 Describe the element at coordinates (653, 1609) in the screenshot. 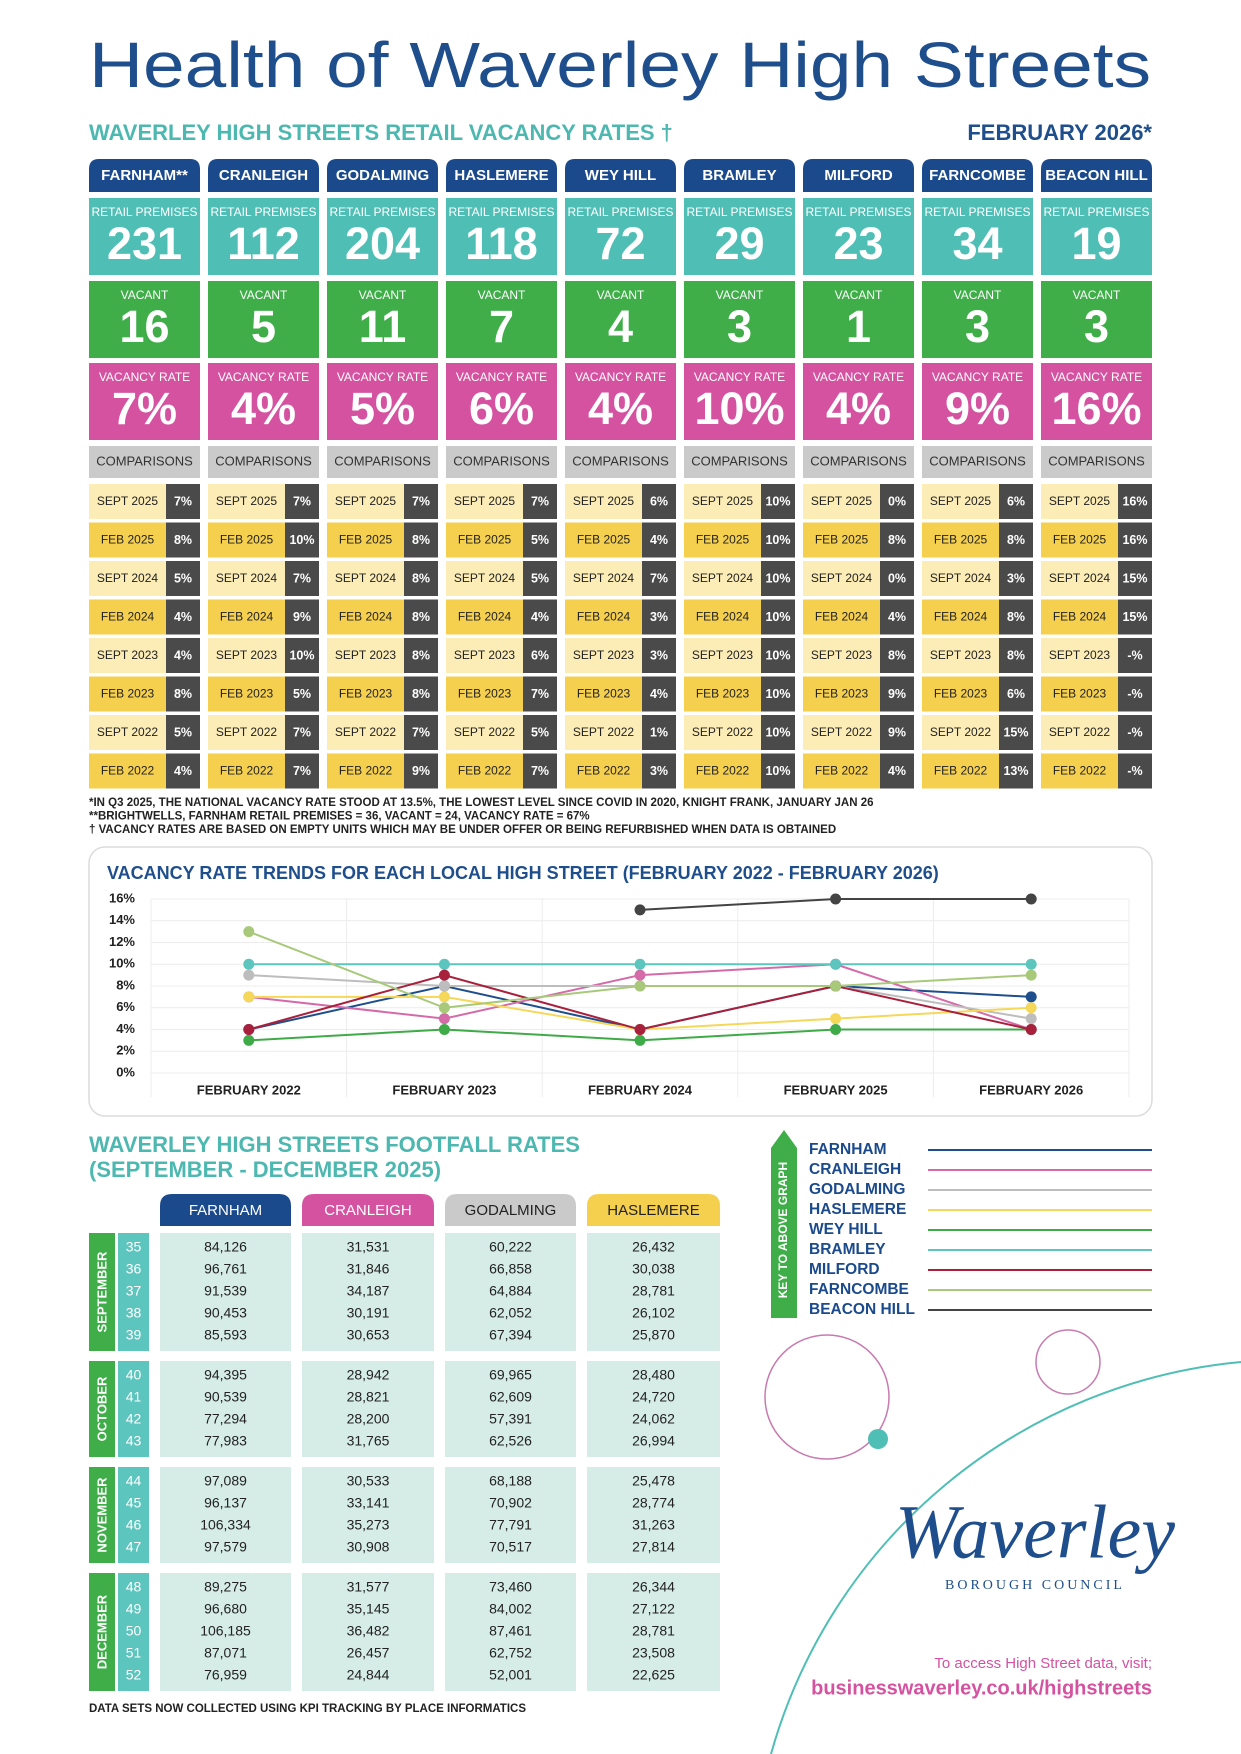

I see `footfall-value: 27,122` at that location.